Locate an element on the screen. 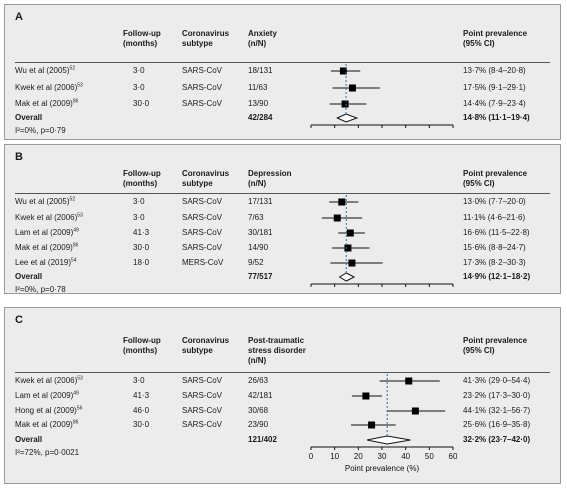 The image size is (567, 488). header-followup: Follow-up (months) is located at coordinates (142, 39).